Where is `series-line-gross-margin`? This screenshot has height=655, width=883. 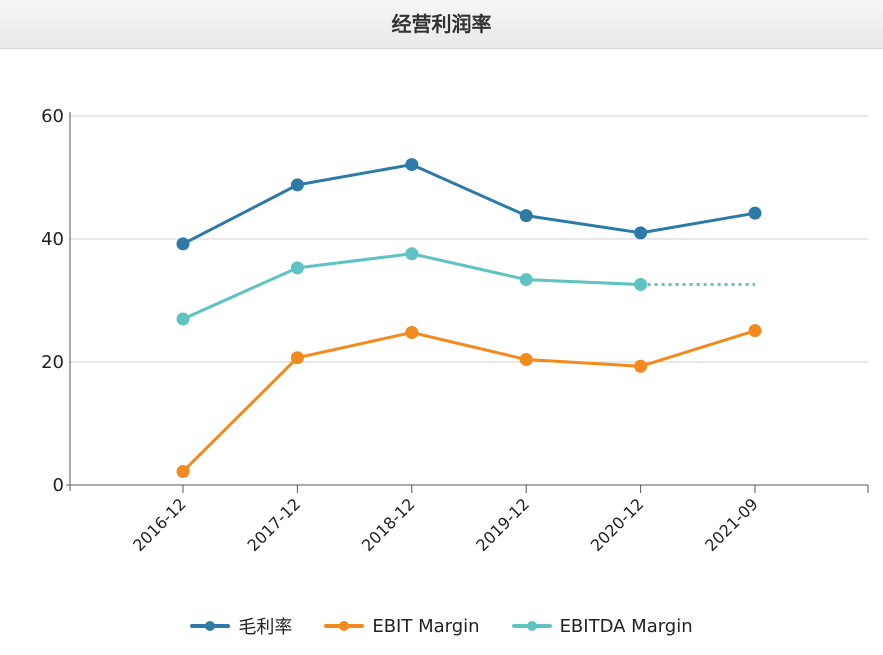 series-line-gross-margin is located at coordinates (469, 204).